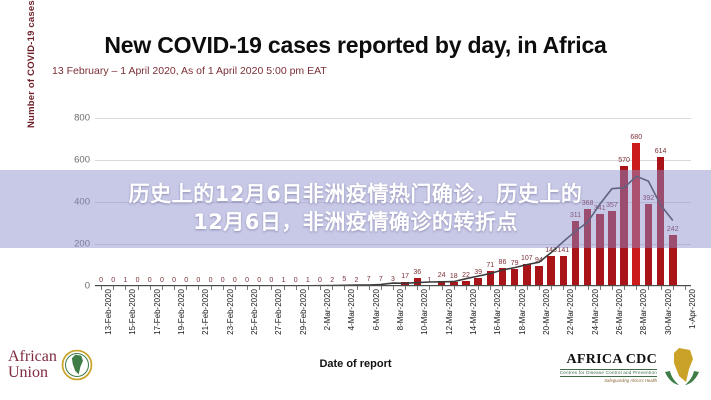 This screenshot has width=711, height=400. Describe the element at coordinates (563, 251) in the screenshot. I see `bar-value-label: 141` at that location.